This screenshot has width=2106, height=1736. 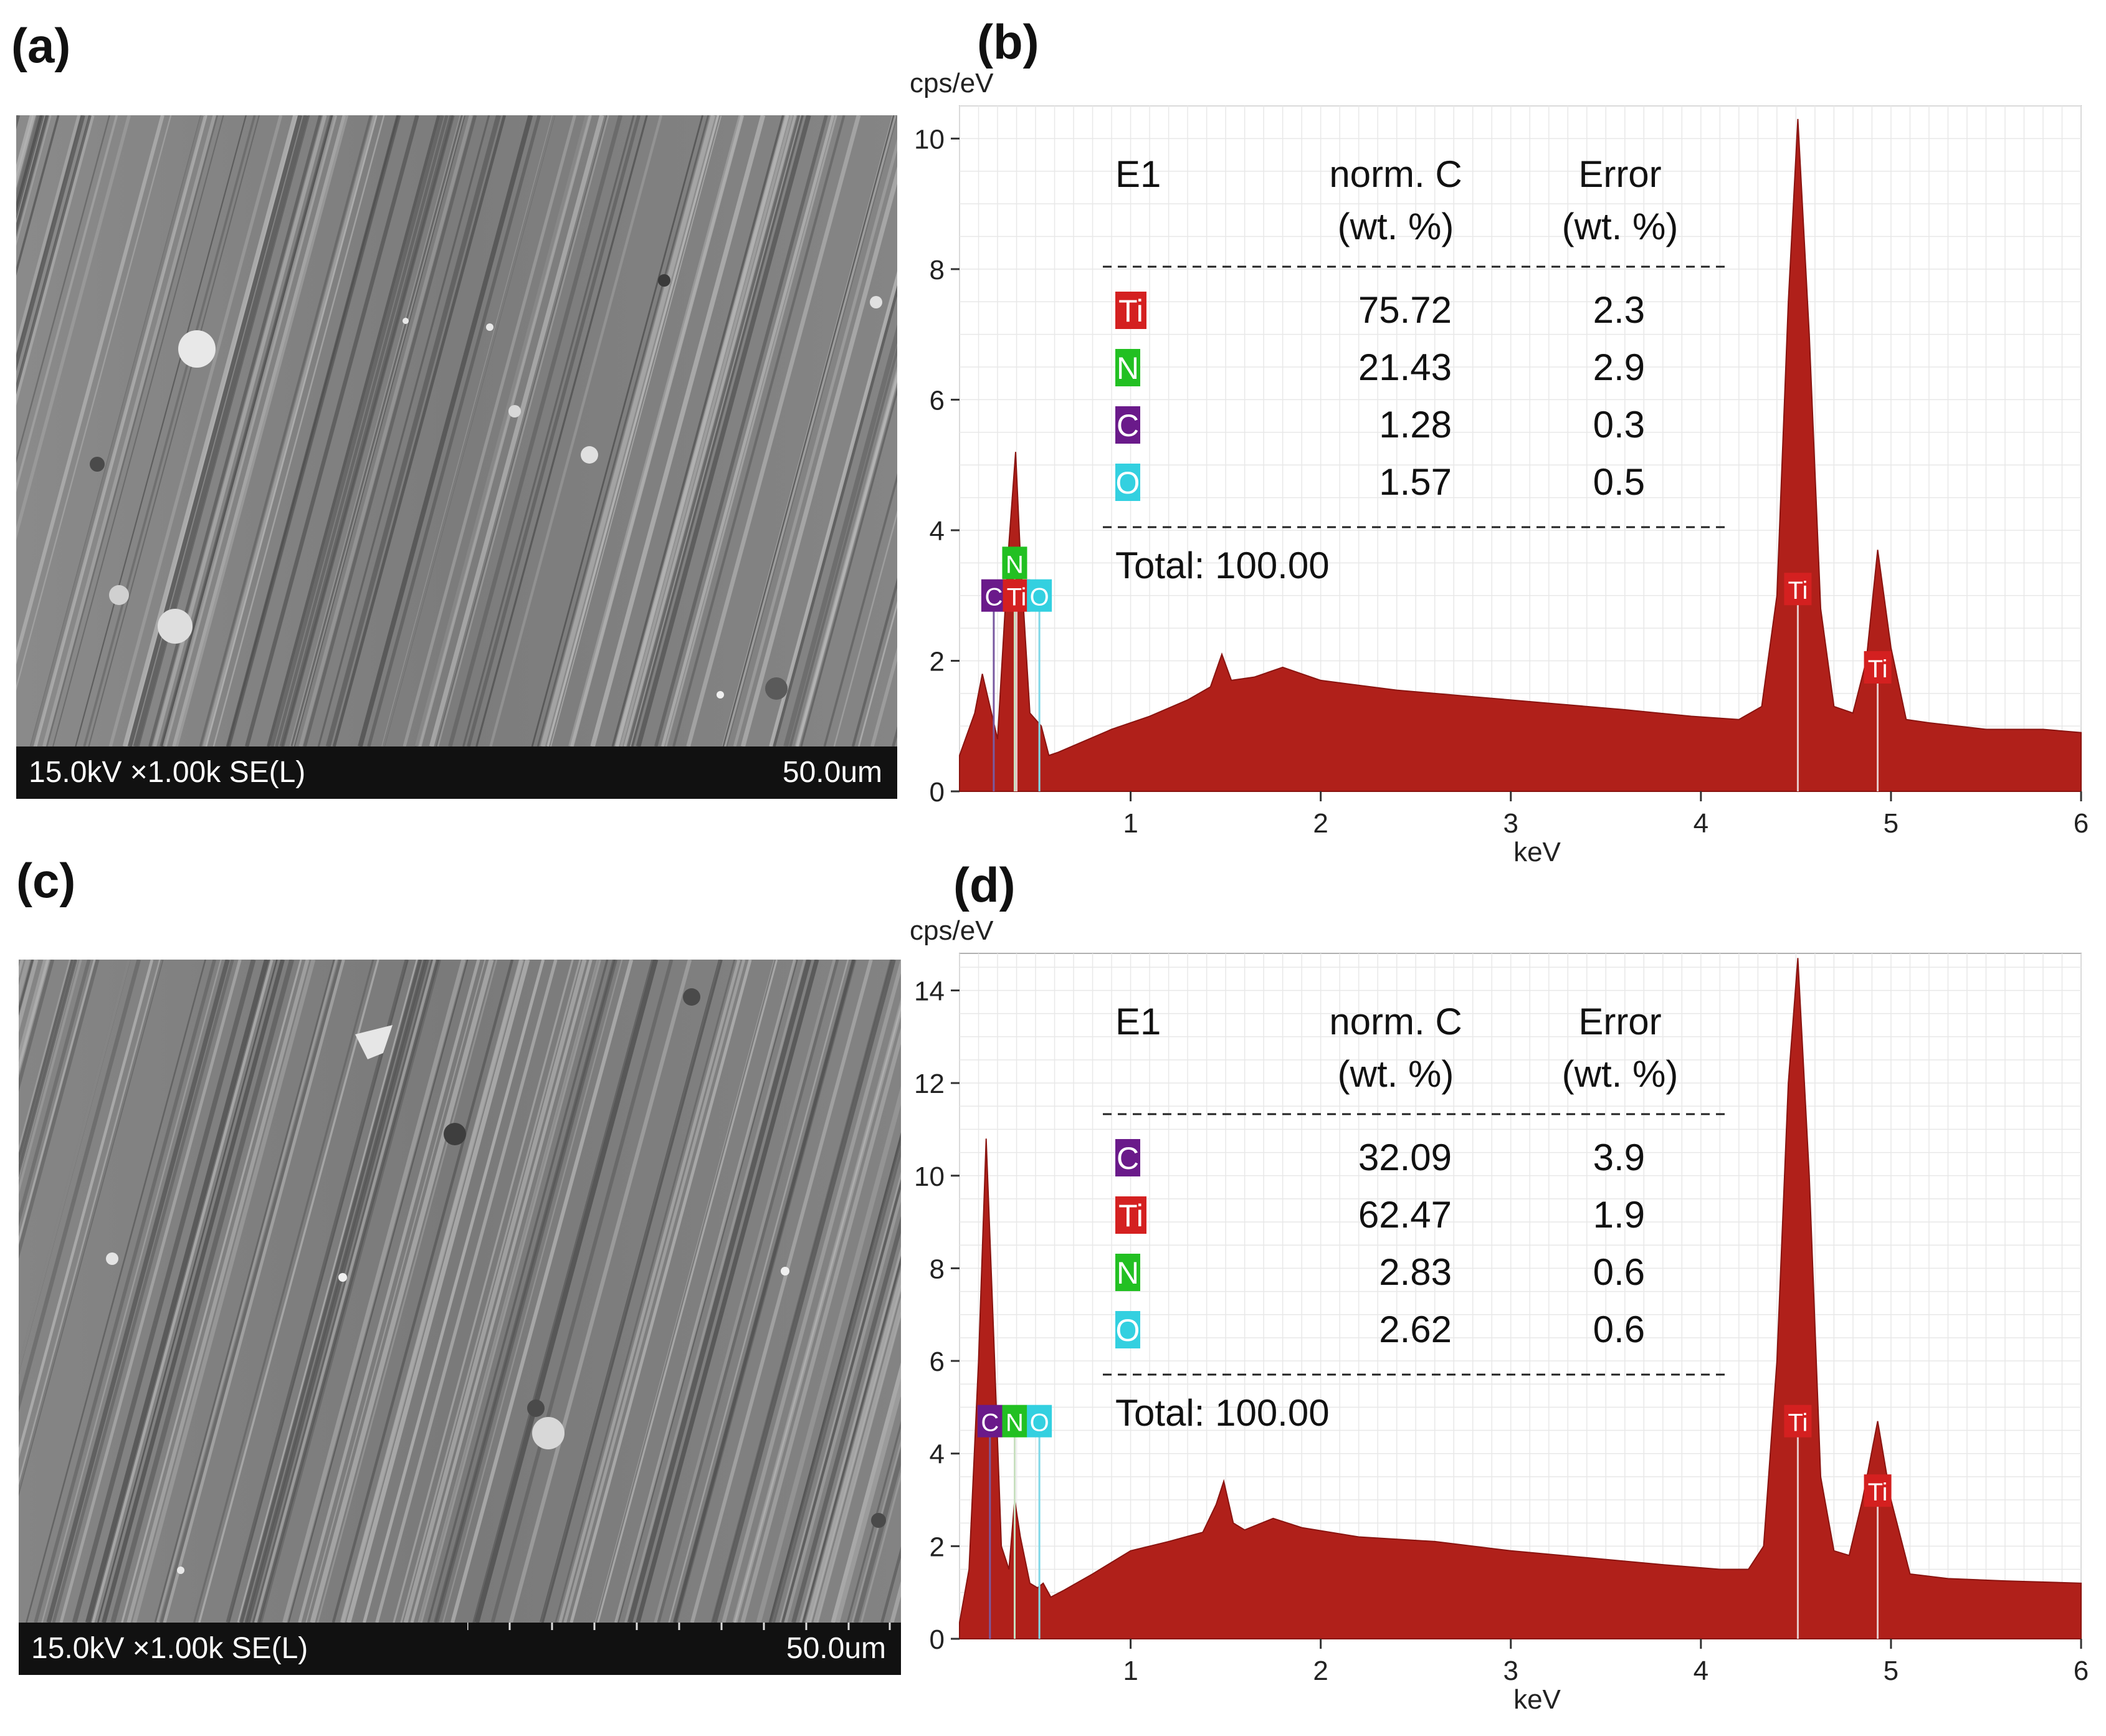 I want to click on panel-label-c: (c), so click(x=46, y=880).